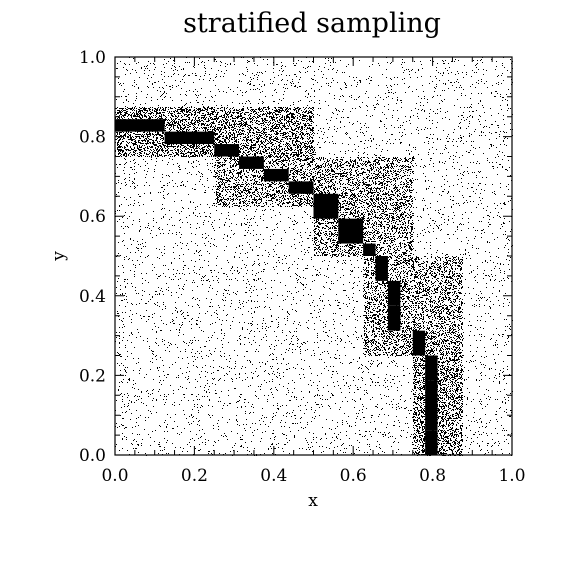  Describe the element at coordinates (92, 217) in the screenshot. I see `y-tick-label: 0.6` at that location.